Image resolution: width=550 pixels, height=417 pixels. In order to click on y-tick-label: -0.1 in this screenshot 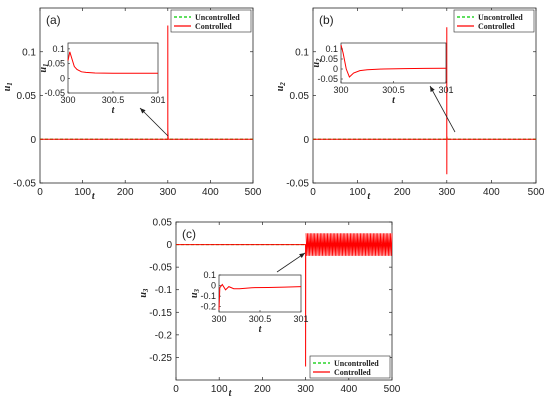, I will do `click(164, 290)`.